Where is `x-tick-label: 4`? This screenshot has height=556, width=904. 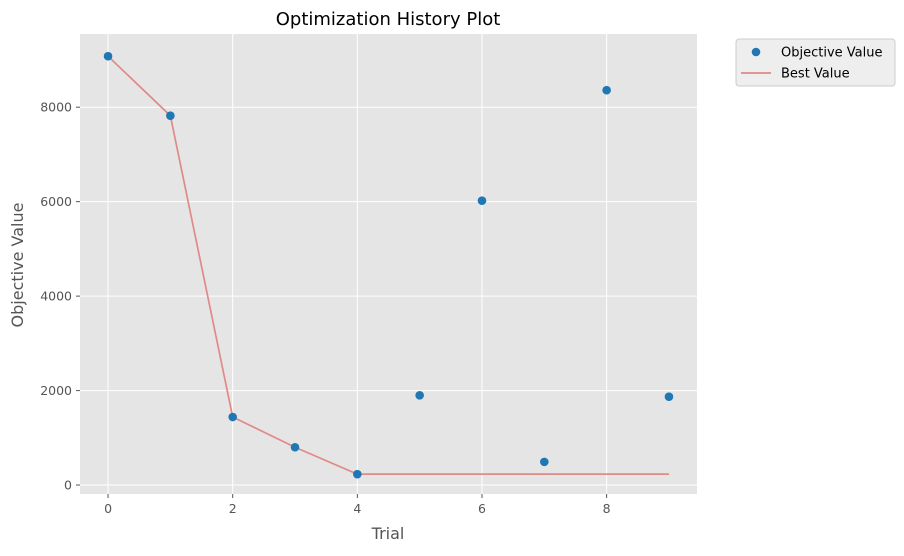 x-tick-label: 4 is located at coordinates (357, 508).